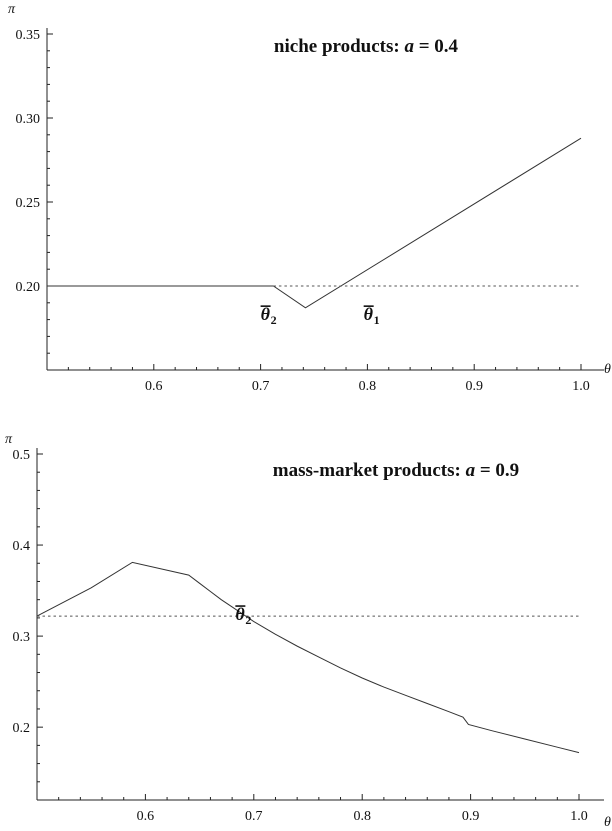 The height and width of the screenshot is (831, 612). I want to click on y-tick-label: 0.30, so click(28, 119).